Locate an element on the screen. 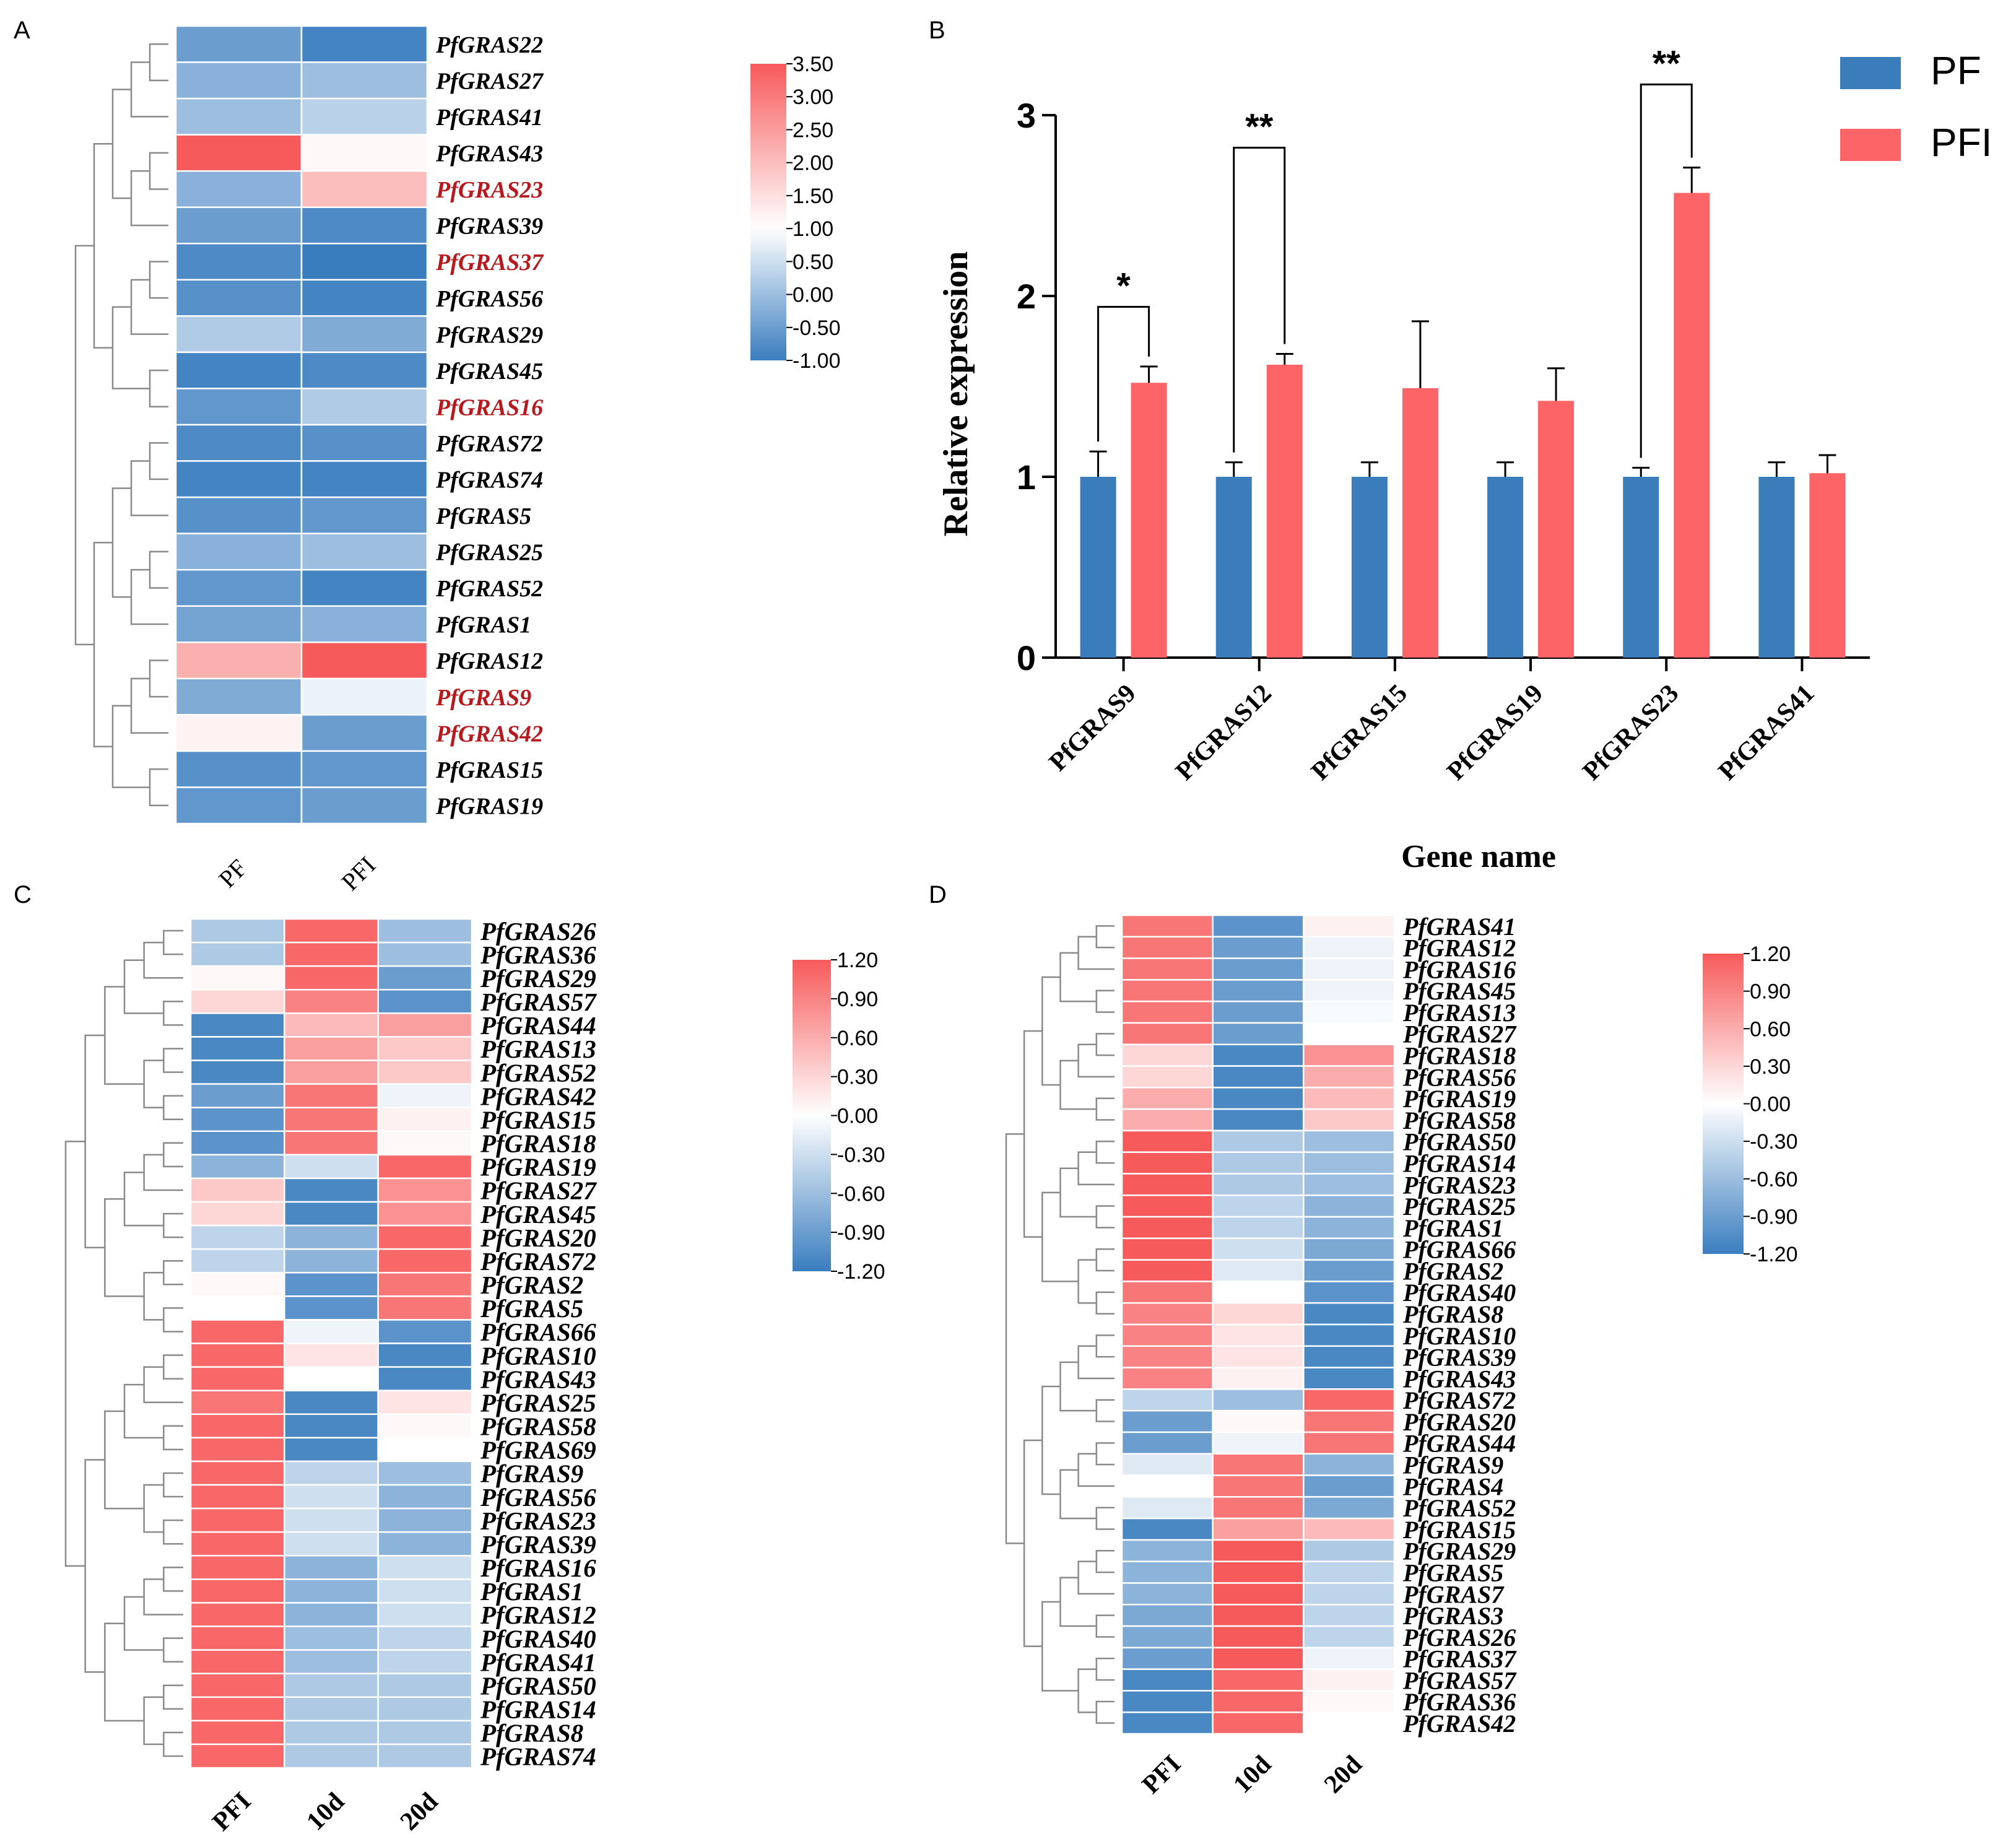 This screenshot has height=1836, width=2016. panel-c-gene-label: PfGRAS66 is located at coordinates (538, 1332).